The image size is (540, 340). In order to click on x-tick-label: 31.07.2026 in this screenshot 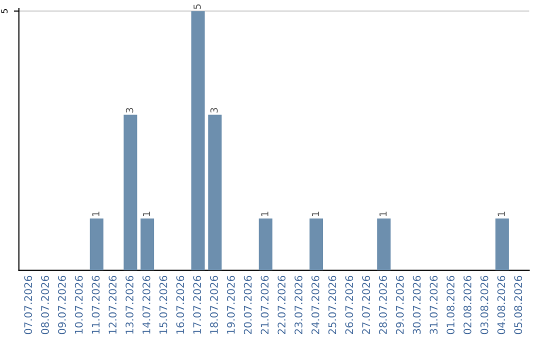, I will do `click(434, 305)`.